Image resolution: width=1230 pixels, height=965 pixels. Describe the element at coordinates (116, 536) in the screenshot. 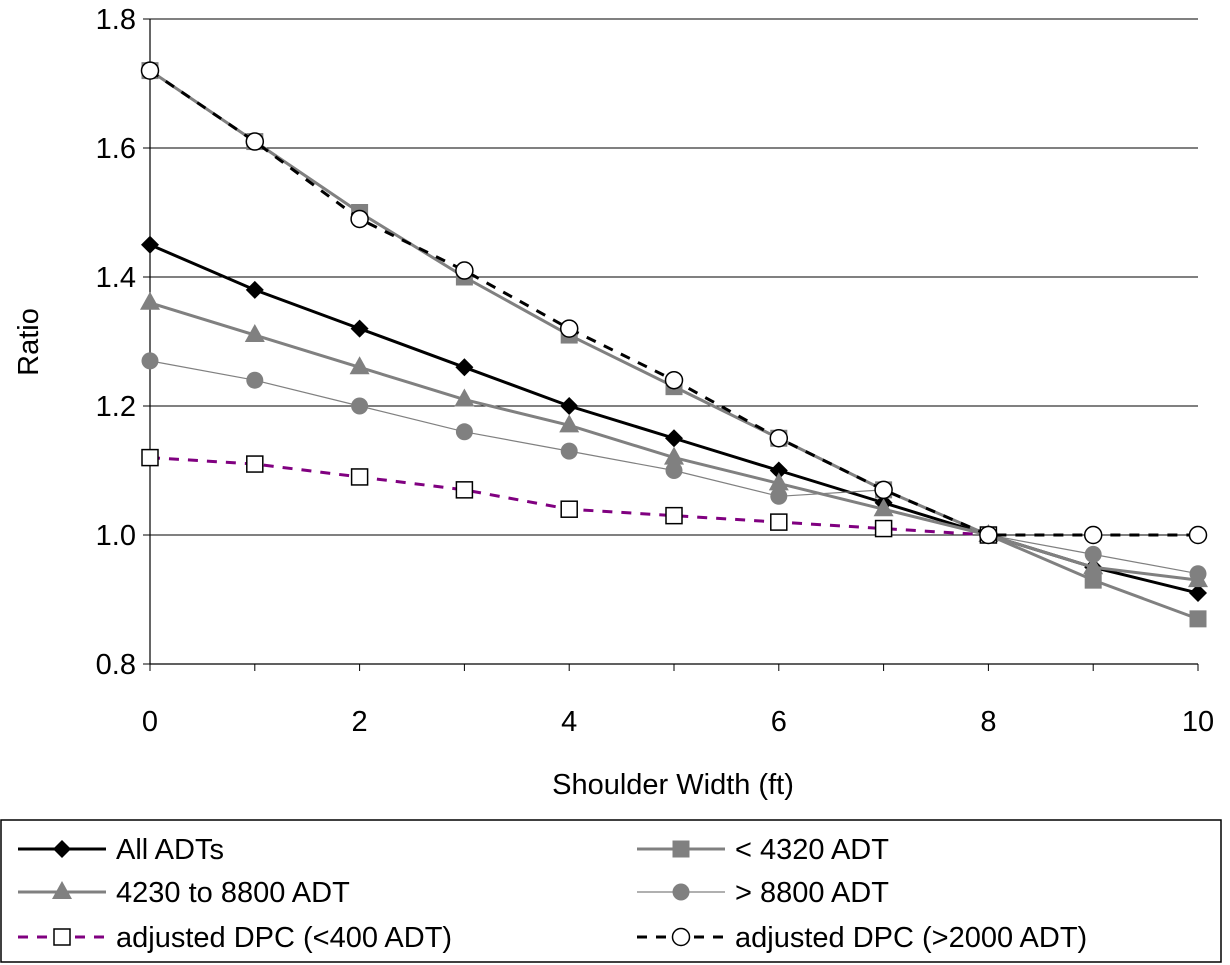

I see `y-tick-label: 1.0` at that location.